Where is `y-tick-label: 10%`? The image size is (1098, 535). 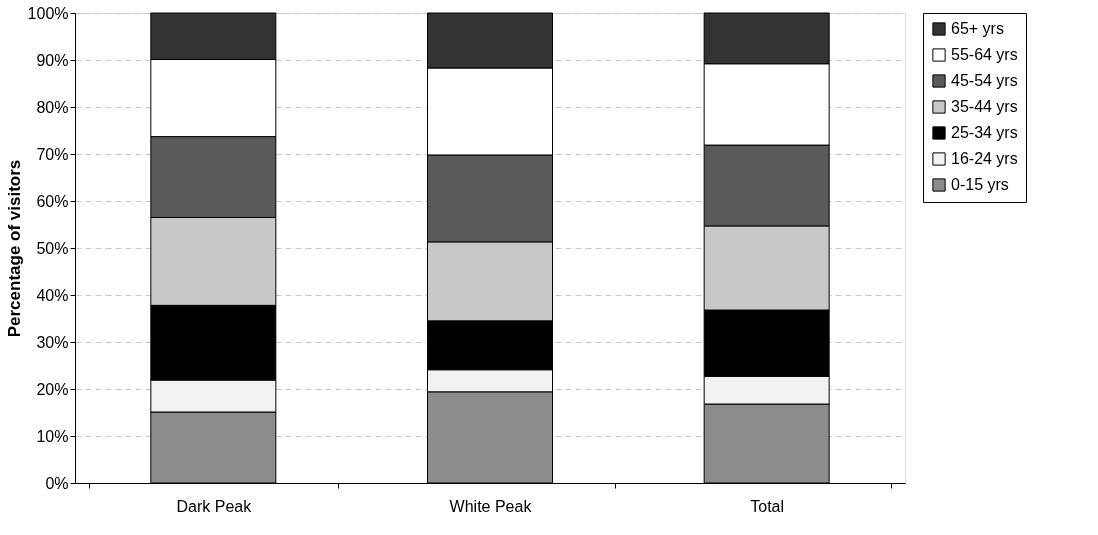
y-tick-label: 10% is located at coordinates (52, 436).